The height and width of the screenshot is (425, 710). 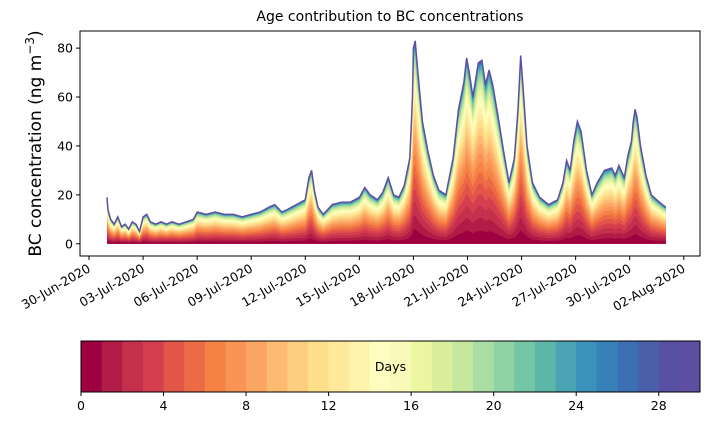 I want to click on colorbar-frame, so click(x=390, y=366).